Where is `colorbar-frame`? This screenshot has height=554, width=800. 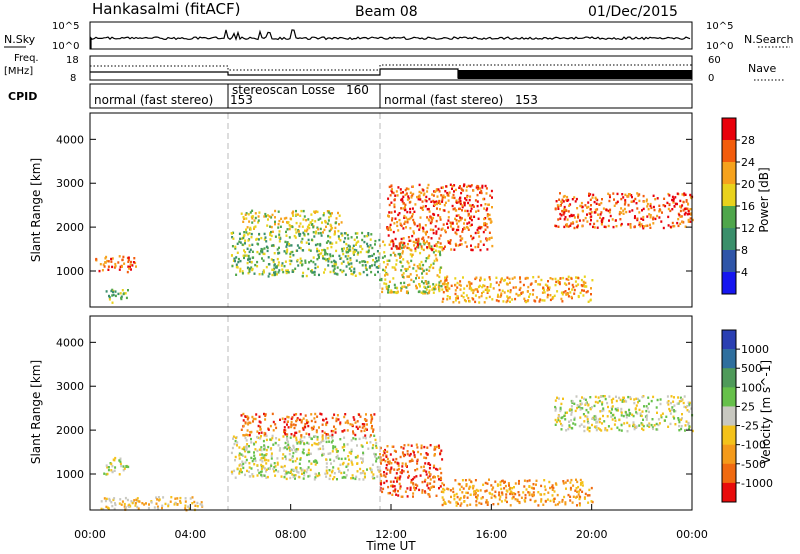 colorbar-frame is located at coordinates (729, 416).